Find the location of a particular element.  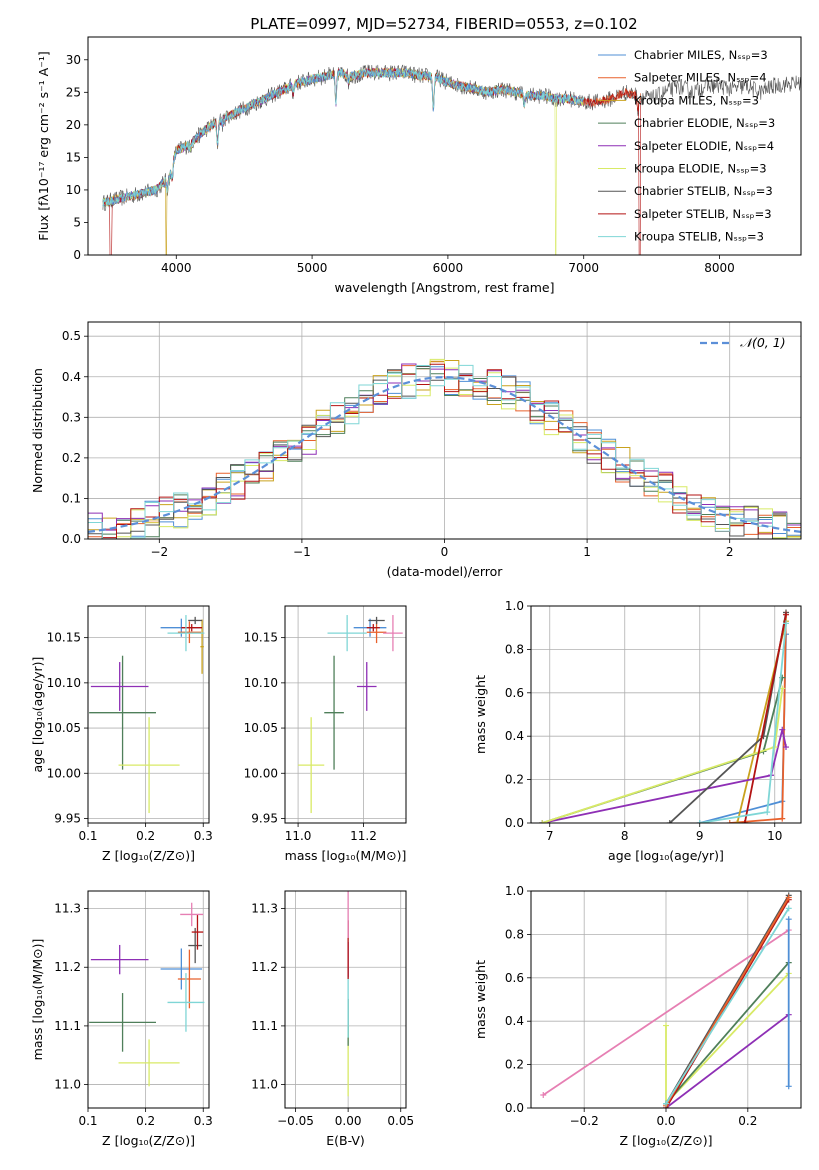

mass-weight-line-pink is located at coordinates (666, 1012).